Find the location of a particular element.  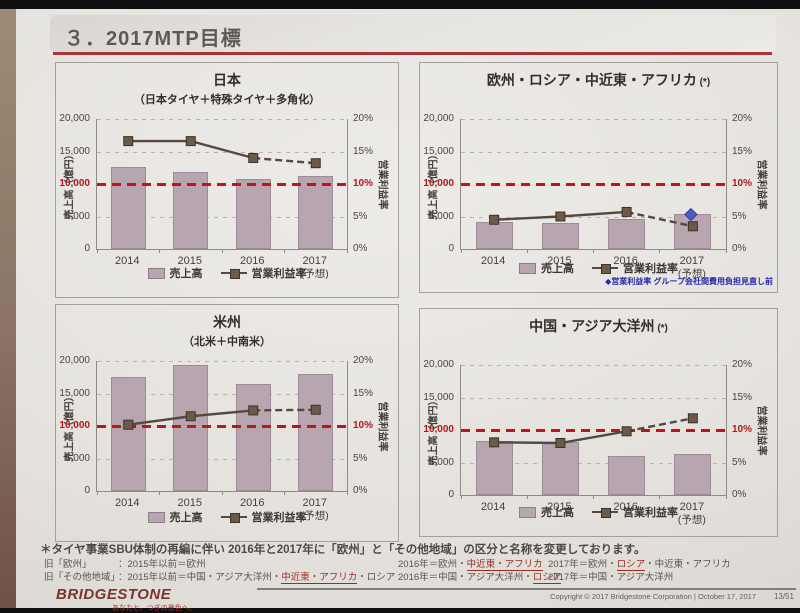

footnote-col: ：2015年以前＝中国・アジア大洋州・中近東・アフリカ・ロシア is located at coordinates (256, 576).